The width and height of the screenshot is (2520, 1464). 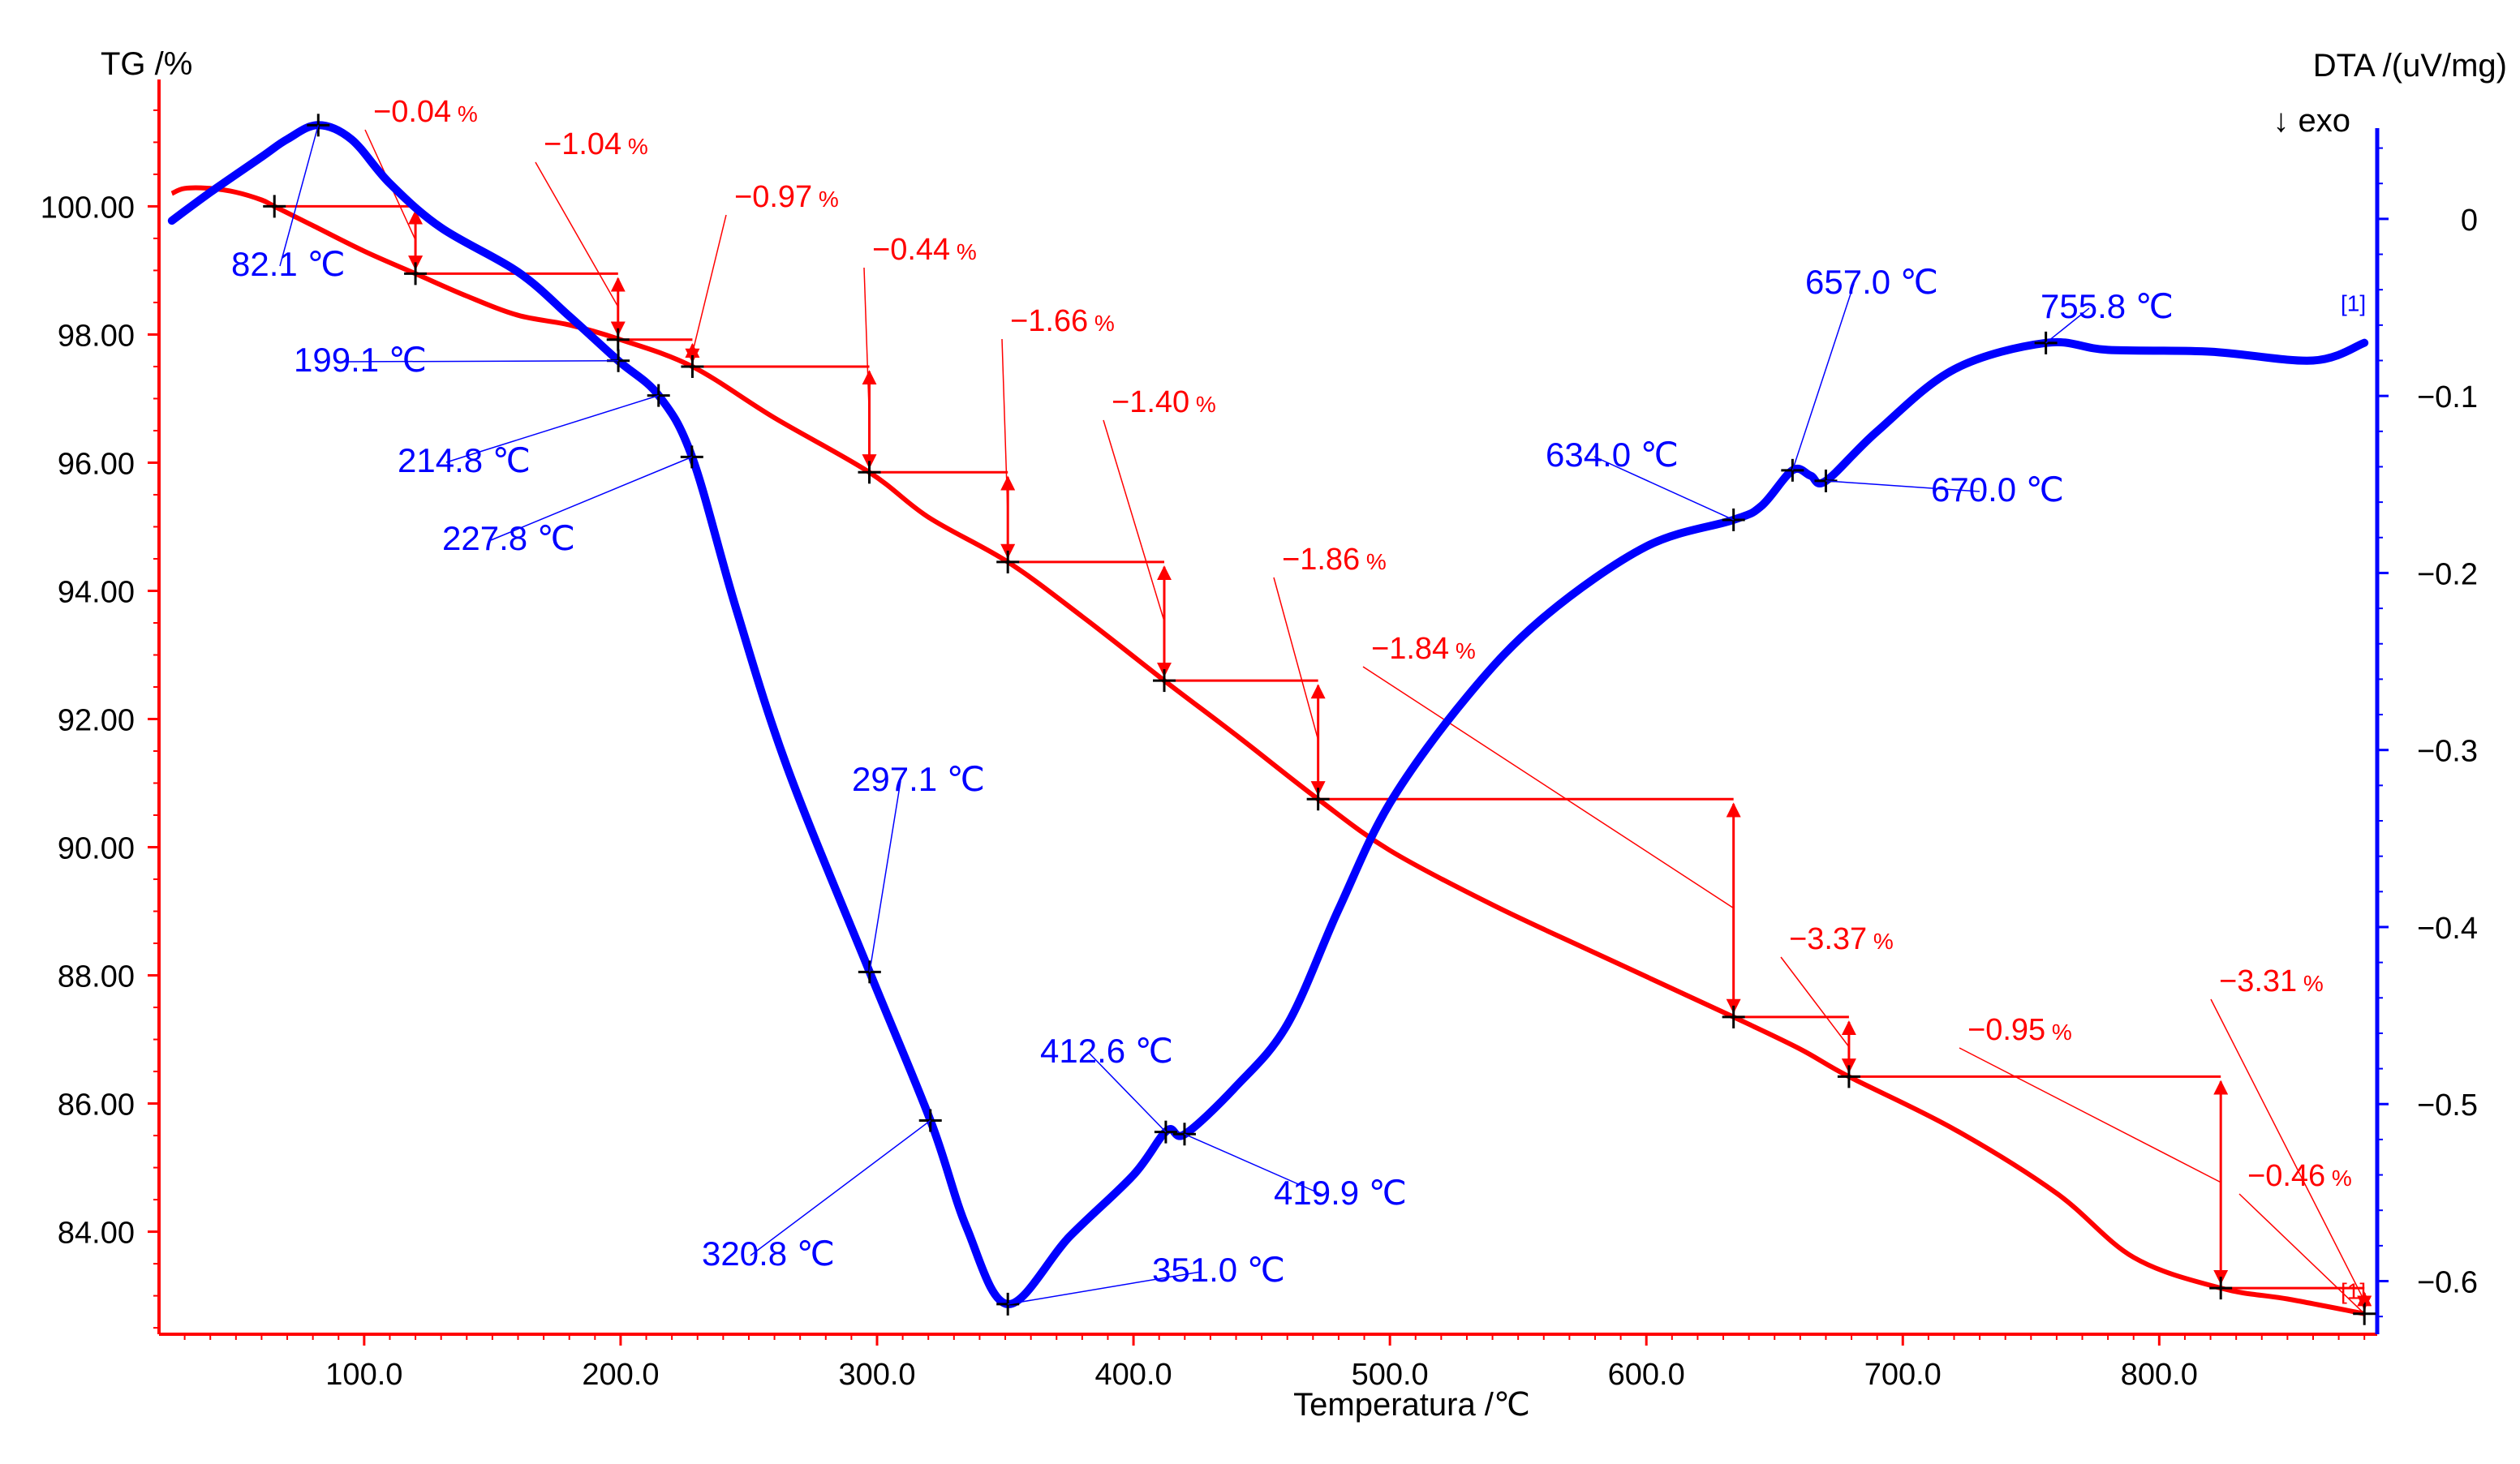 I want to click on x-axis-title: Temperatura /℃, so click(x=1411, y=1405).